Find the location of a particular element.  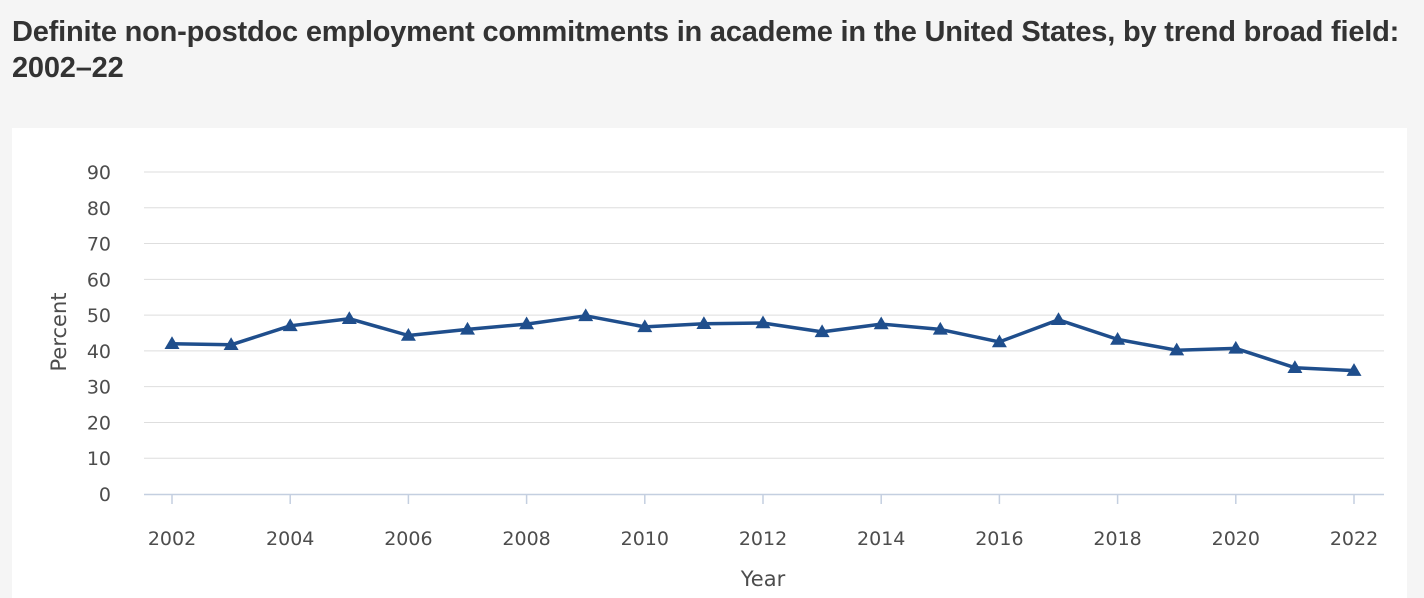

y-axis-tick-labels: 0 10 20 30 40 50 60 70 80 90 is located at coordinates (99, 334).